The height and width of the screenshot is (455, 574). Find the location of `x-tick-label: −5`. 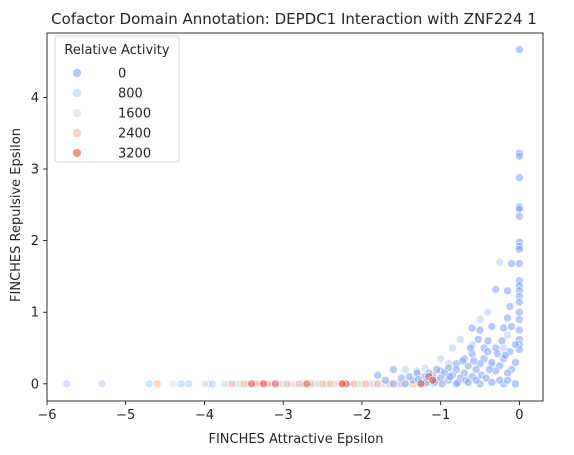

x-tick-label: −5 is located at coordinates (125, 415).